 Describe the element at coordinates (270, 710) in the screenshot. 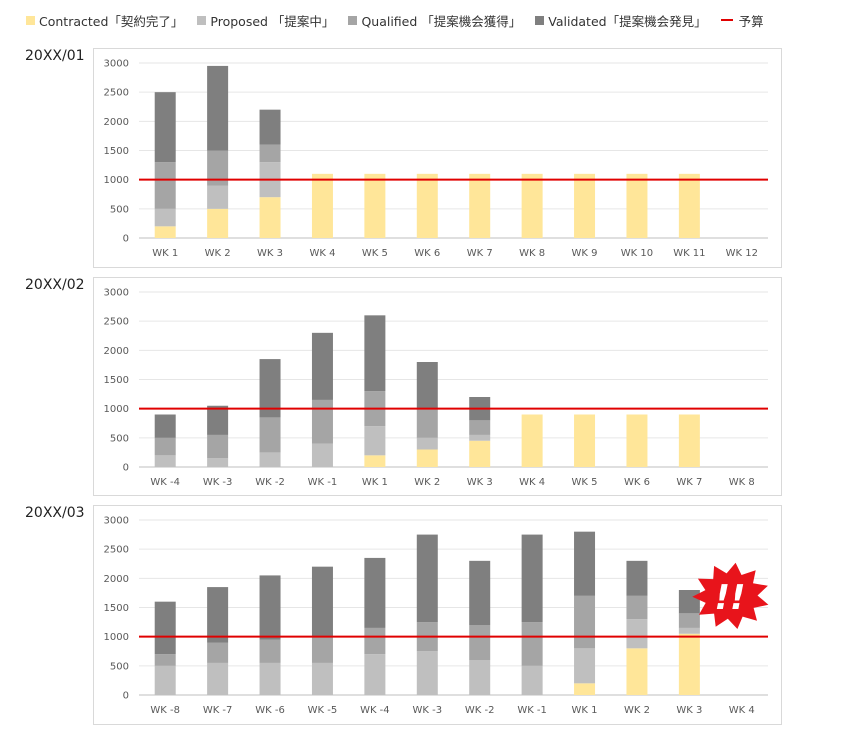

I see `x-tick-label: WK -6` at that location.